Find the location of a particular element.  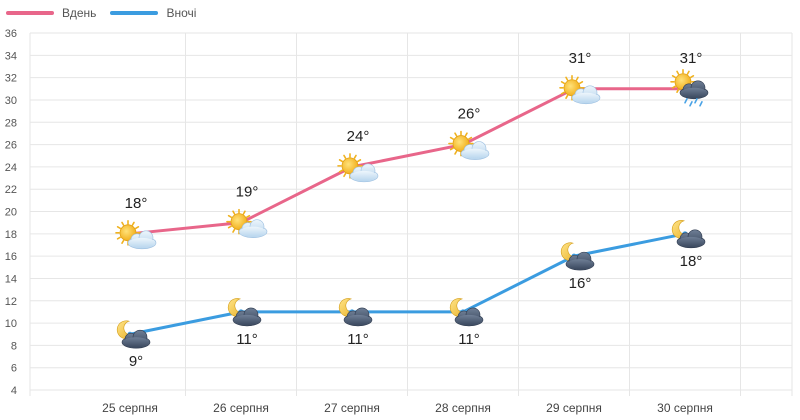

chart-legend: Вдень Вночі is located at coordinates (108, 13).